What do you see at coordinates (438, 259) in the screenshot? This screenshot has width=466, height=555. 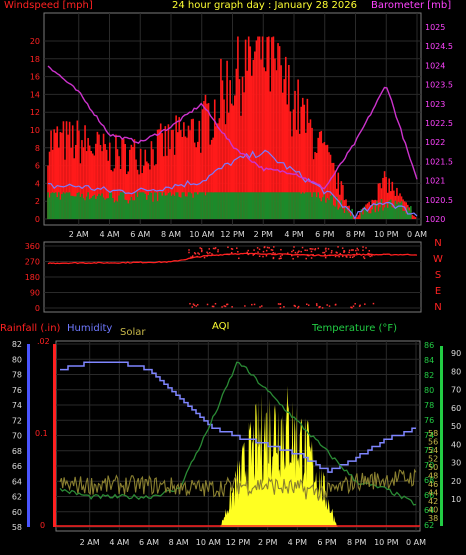 I see `compass-label: W` at bounding box center [438, 259].